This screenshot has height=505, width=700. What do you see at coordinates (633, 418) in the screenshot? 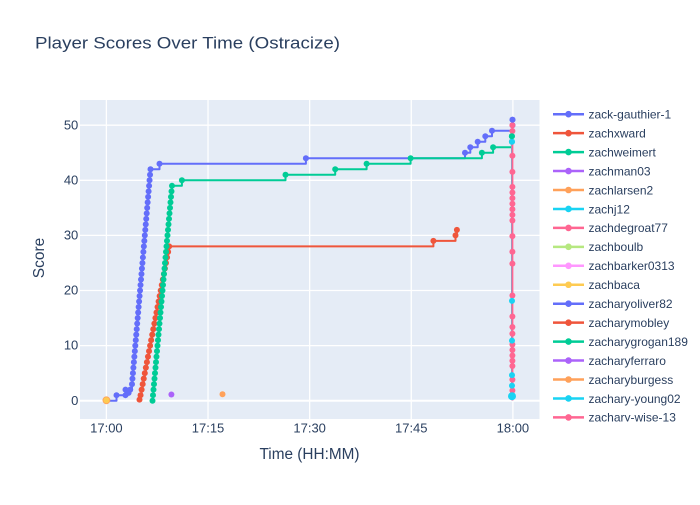
I see `svg-text: zachary-wise-13` at bounding box center [633, 418].